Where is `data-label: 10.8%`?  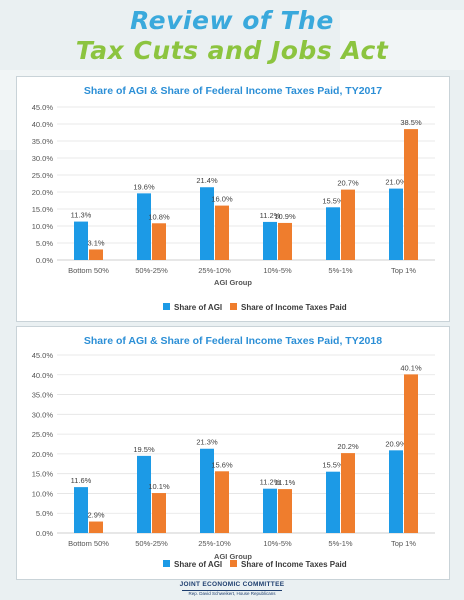
data-label: 10.8% is located at coordinates (159, 216).